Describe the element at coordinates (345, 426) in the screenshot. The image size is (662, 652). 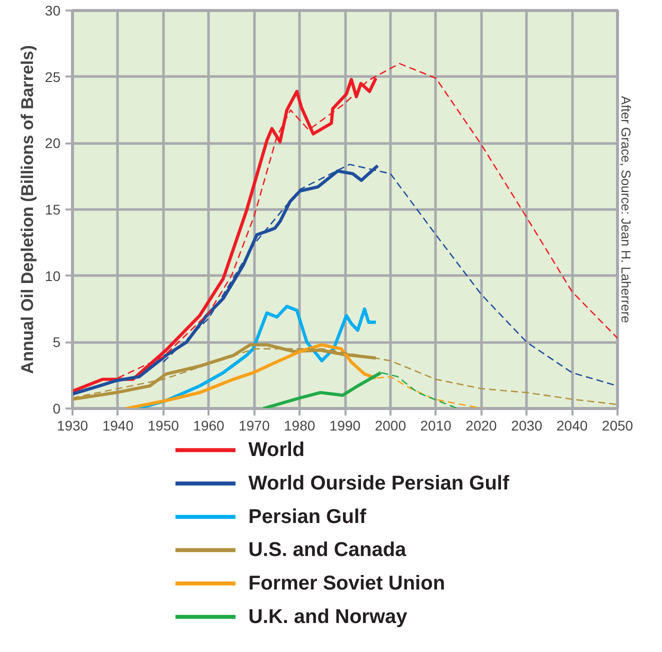
I see `x-tick-label: 1990` at that location.